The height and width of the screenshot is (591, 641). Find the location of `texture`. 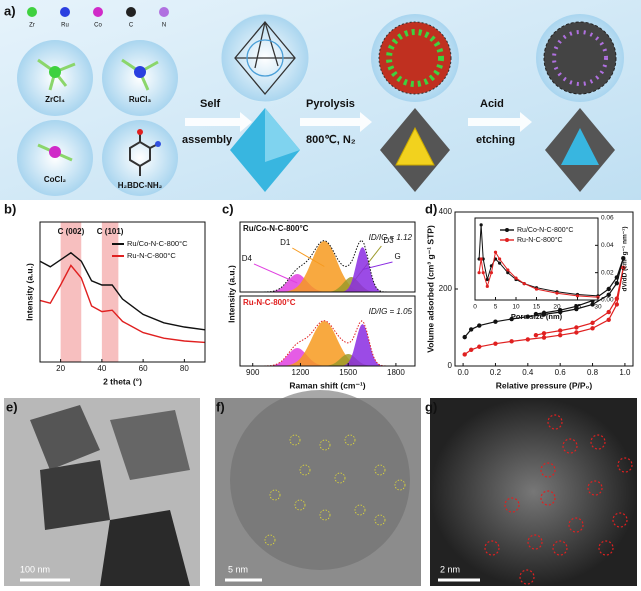

texture is located at coordinates (320, 480).